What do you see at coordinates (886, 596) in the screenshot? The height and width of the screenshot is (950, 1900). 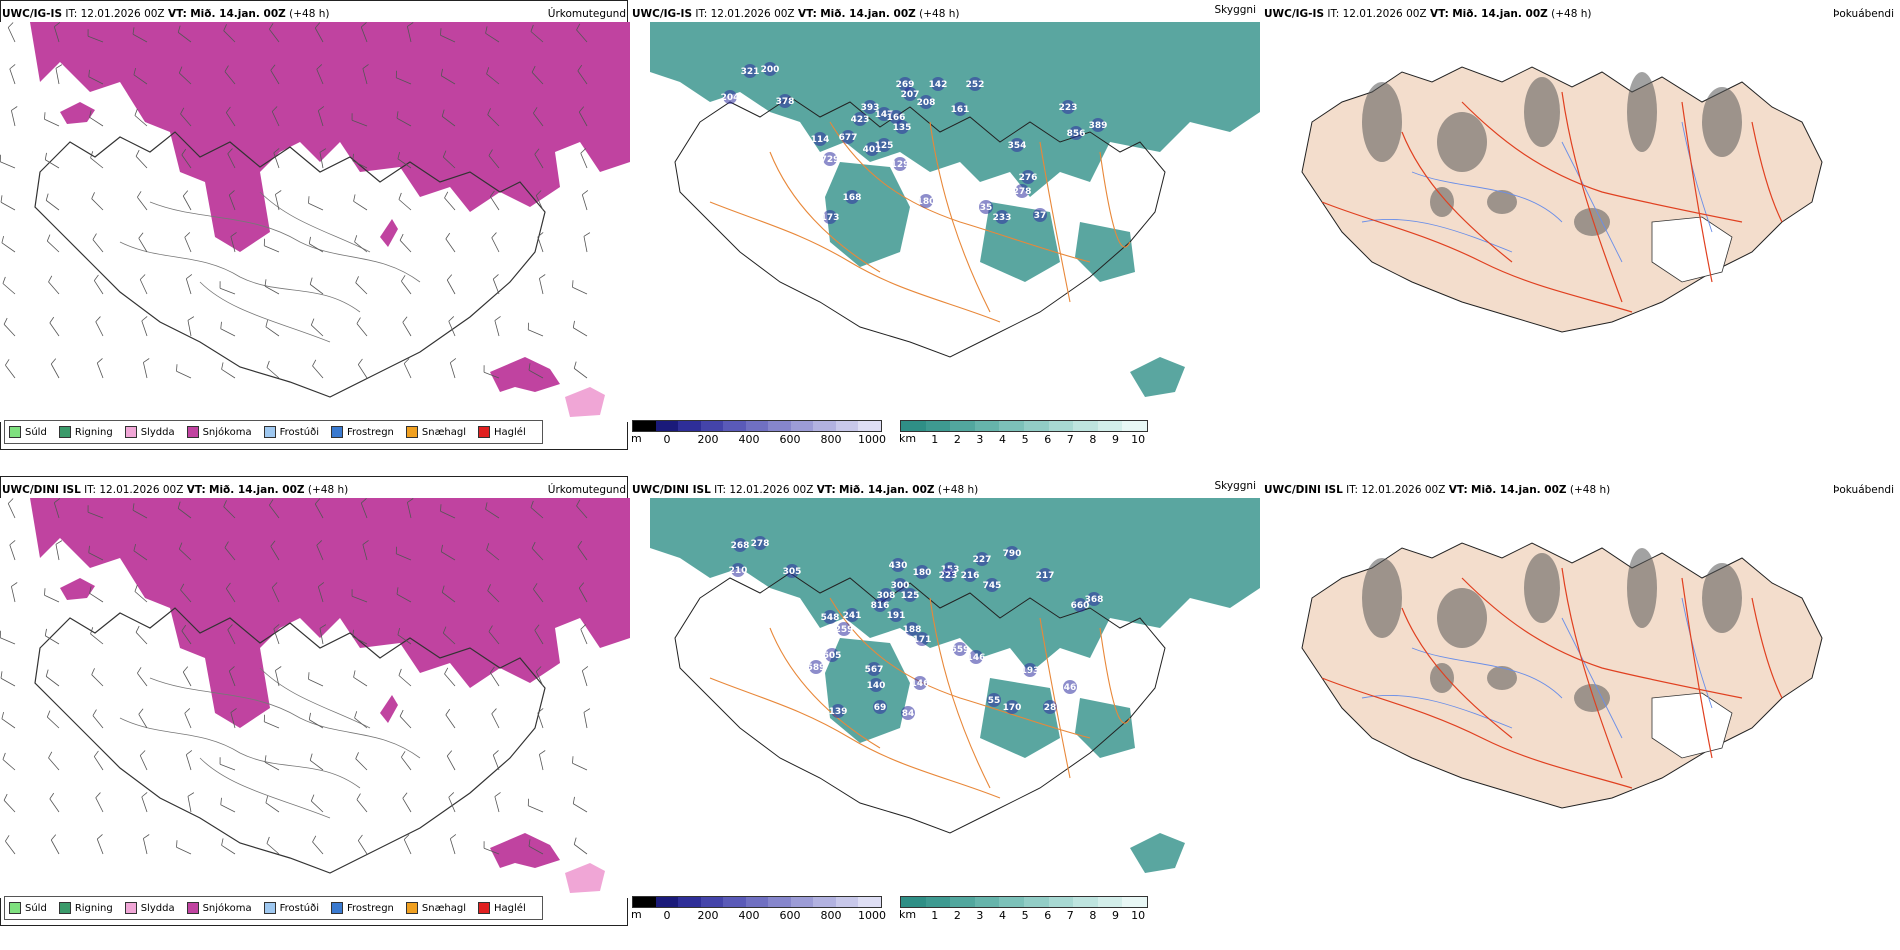 I see `cloud-base-label: 308` at bounding box center [886, 596].